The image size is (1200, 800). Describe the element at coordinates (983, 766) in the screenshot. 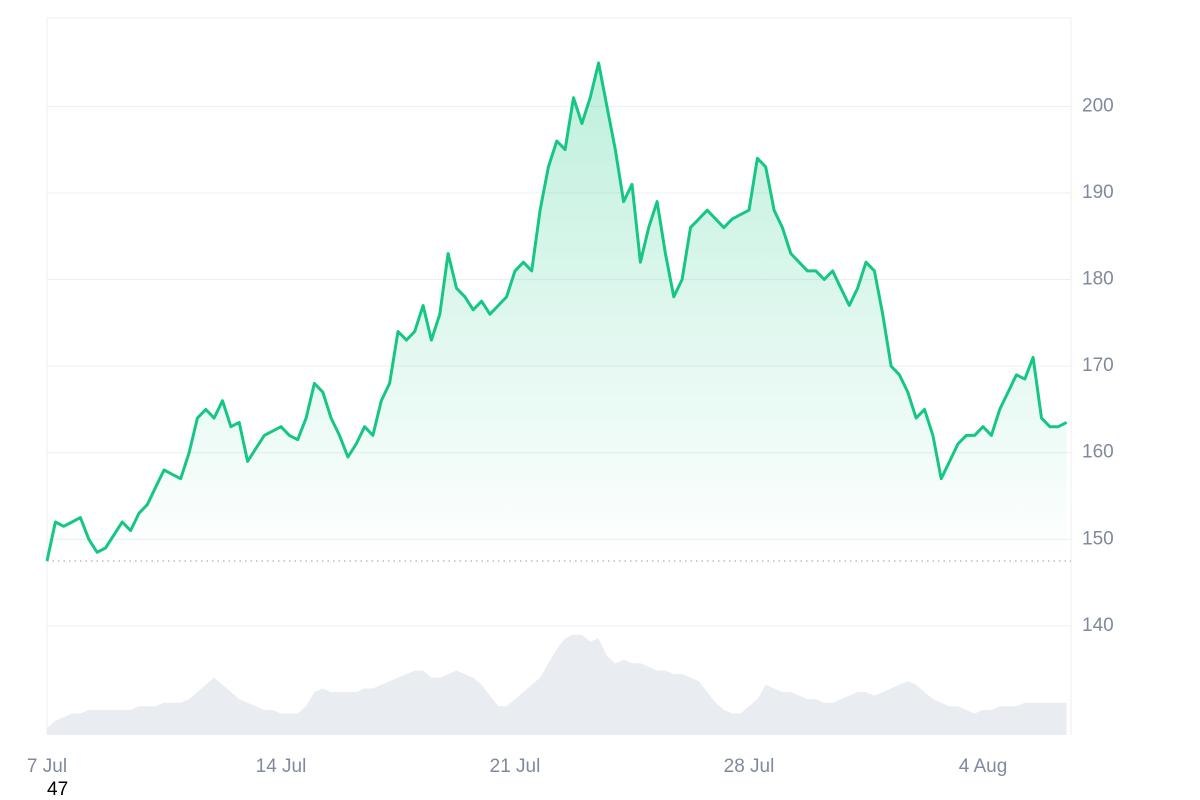

I see `x-tick-label: 4 Aug` at that location.